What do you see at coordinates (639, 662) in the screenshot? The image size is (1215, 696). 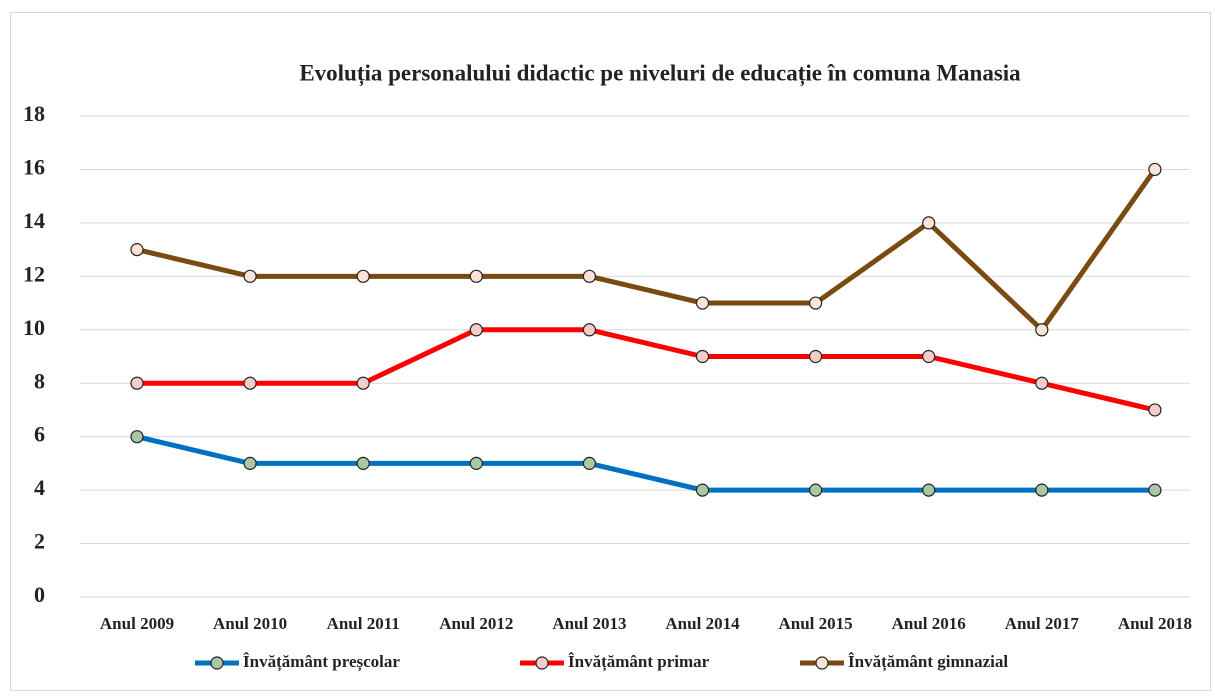 I see `legend-label: Învățământ primar` at bounding box center [639, 662].